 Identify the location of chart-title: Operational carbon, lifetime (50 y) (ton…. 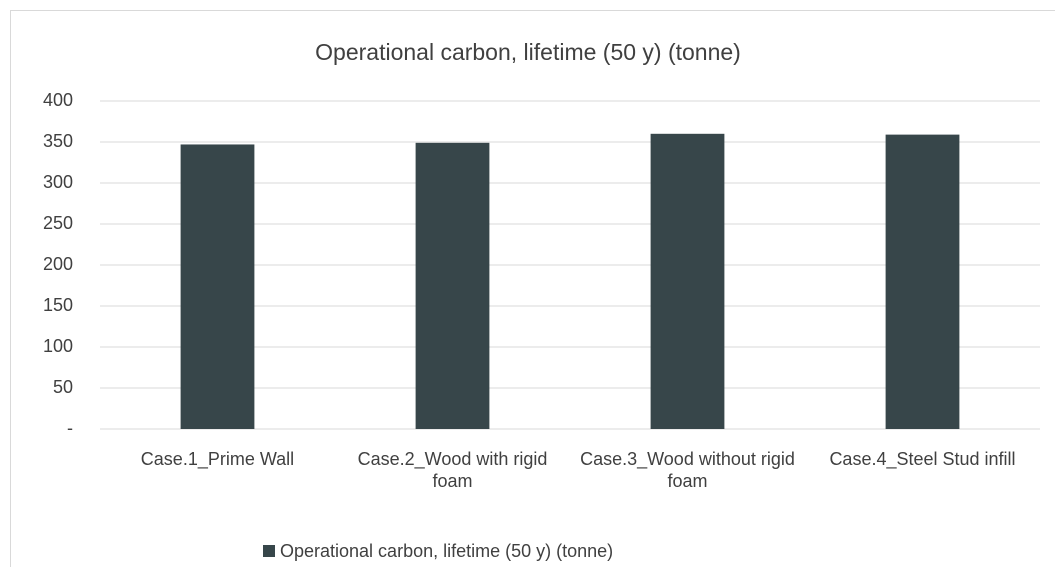
(528, 52).